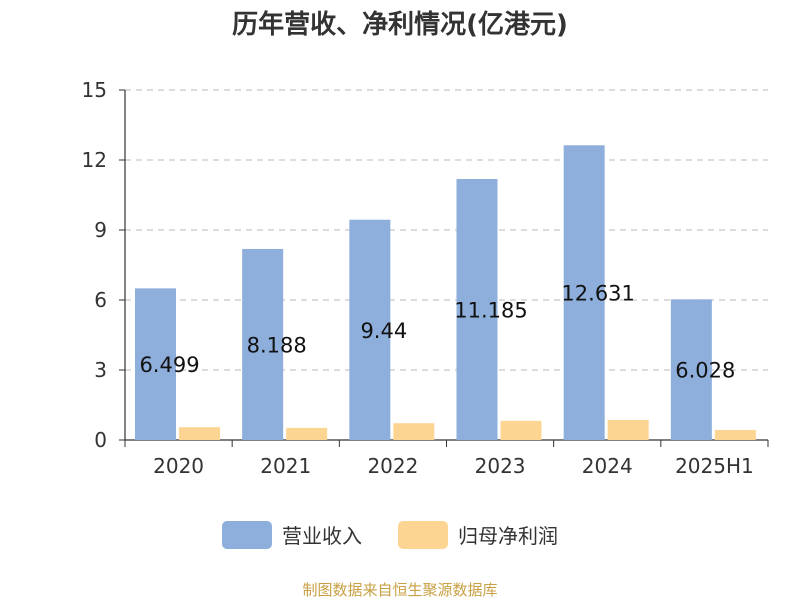 Image resolution: width=800 pixels, height=600 pixels. What do you see at coordinates (446, 458) in the screenshot?
I see `x-axis: 2020 2021 2022 2023 2024 2025H1` at bounding box center [446, 458].